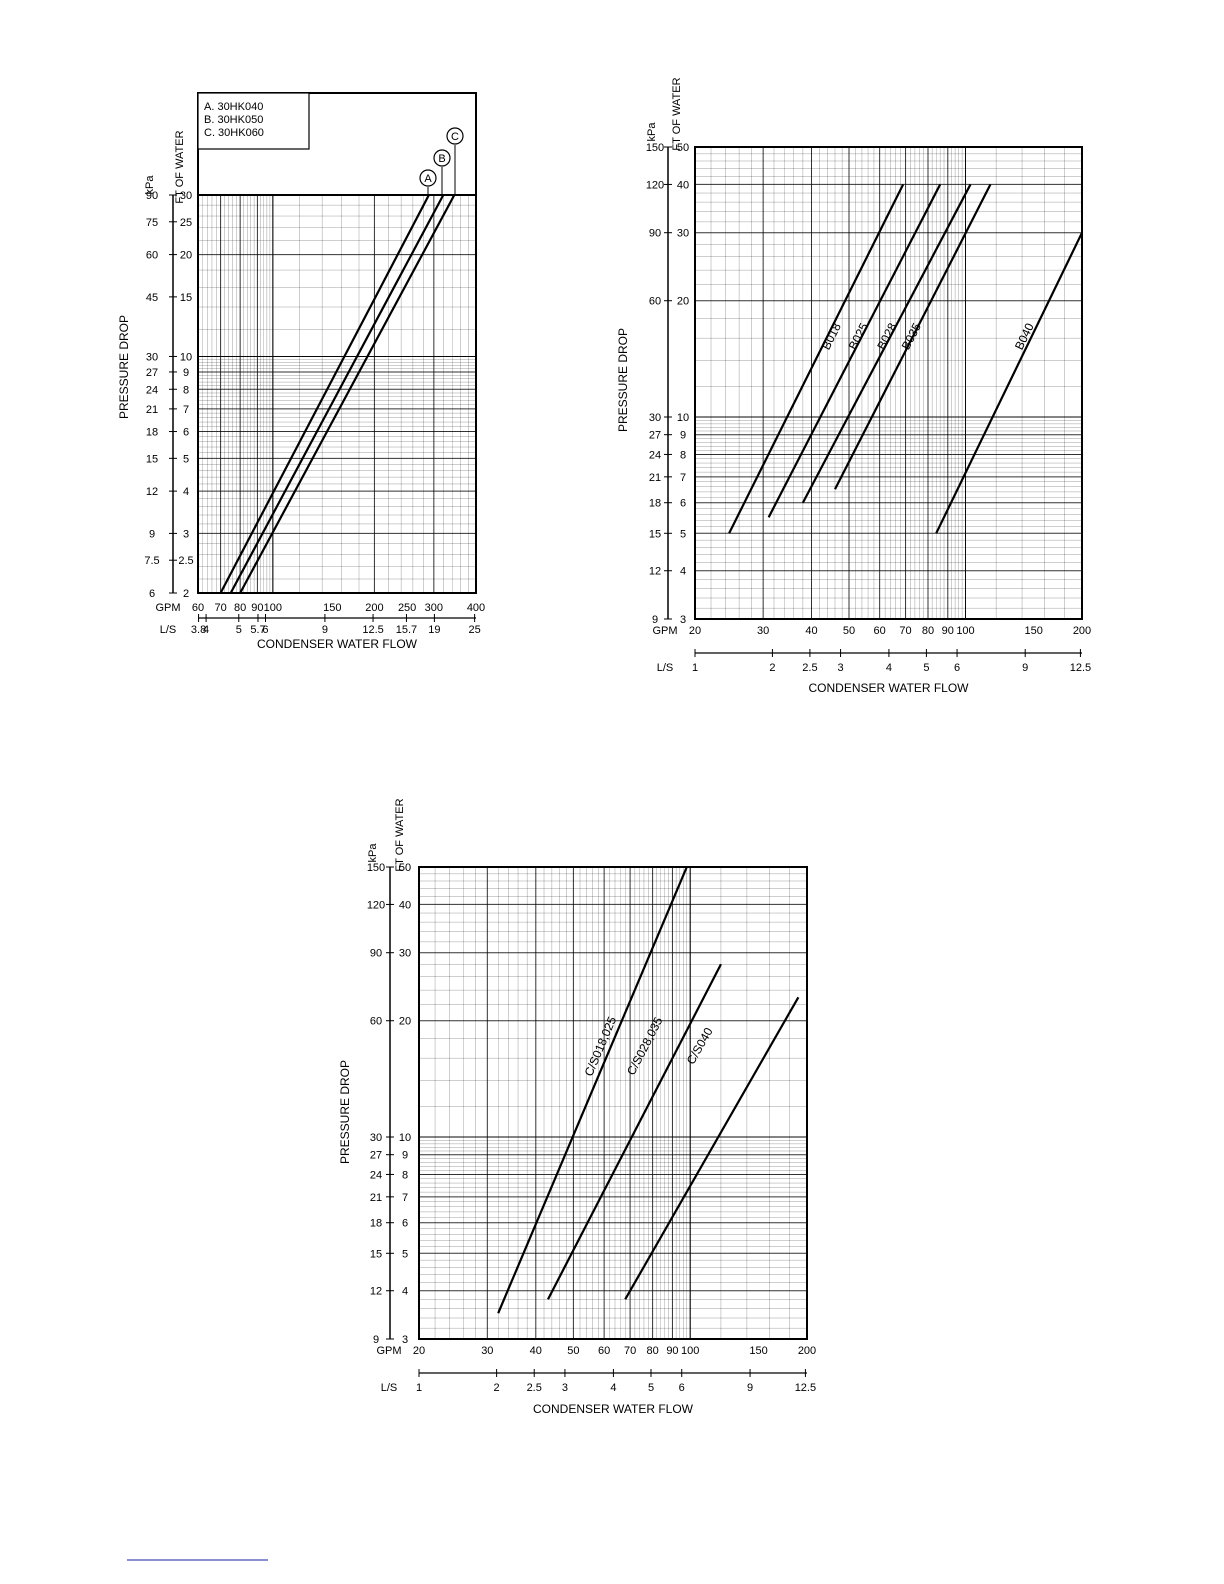 This screenshot has height=1584, width=1224. I want to click on y-units-ft: FT OF WATER, so click(677, 113).